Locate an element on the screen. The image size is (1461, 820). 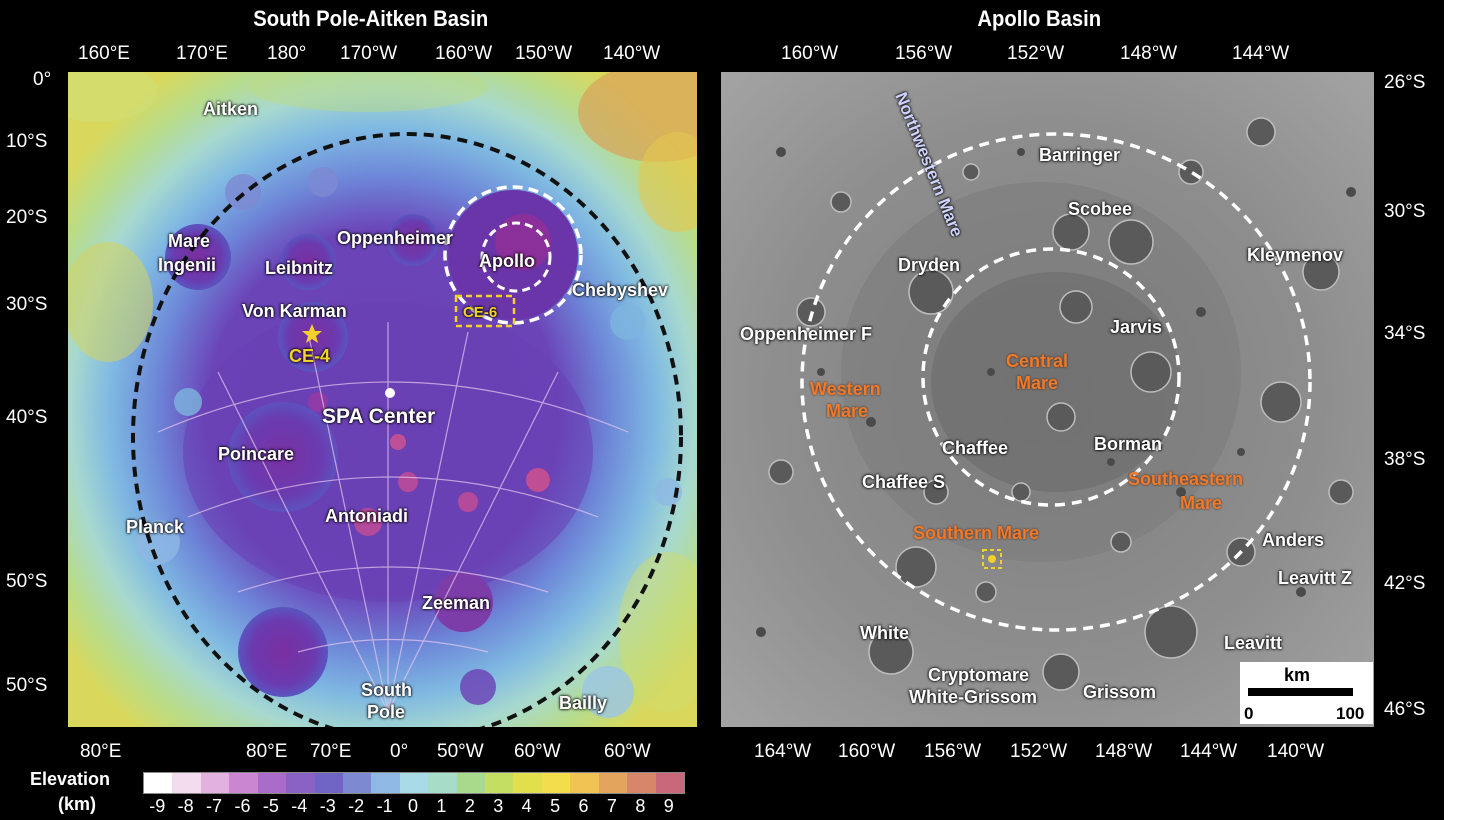
label-mare-ingenii-2: Ingenii is located at coordinates (187, 265).